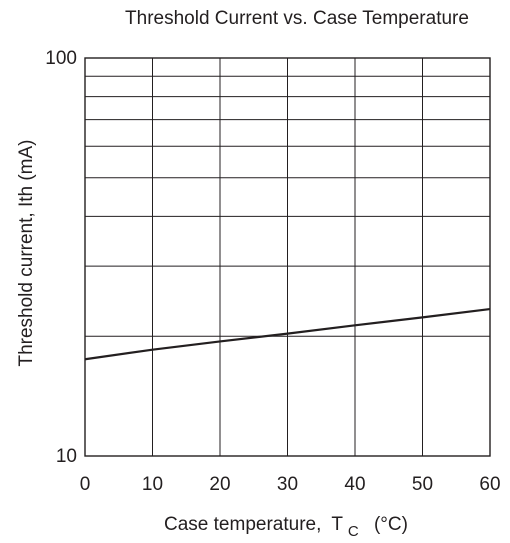 The width and height of the screenshot is (510, 543). I want to click on x-axis-label-symbol: T, so click(337, 524).